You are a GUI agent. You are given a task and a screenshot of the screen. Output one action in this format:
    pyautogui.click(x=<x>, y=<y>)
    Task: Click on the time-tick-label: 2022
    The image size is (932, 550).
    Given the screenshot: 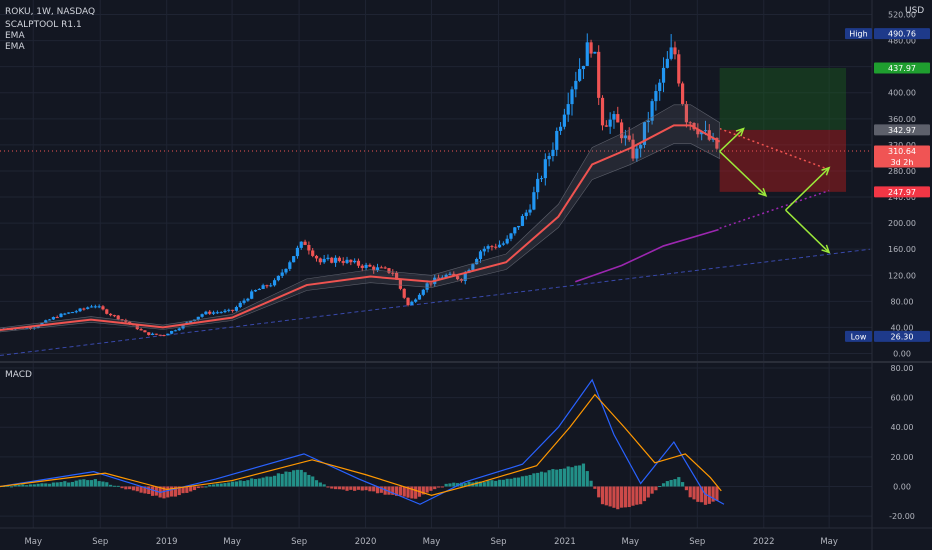 What is the action you would take?
    pyautogui.click(x=764, y=542)
    